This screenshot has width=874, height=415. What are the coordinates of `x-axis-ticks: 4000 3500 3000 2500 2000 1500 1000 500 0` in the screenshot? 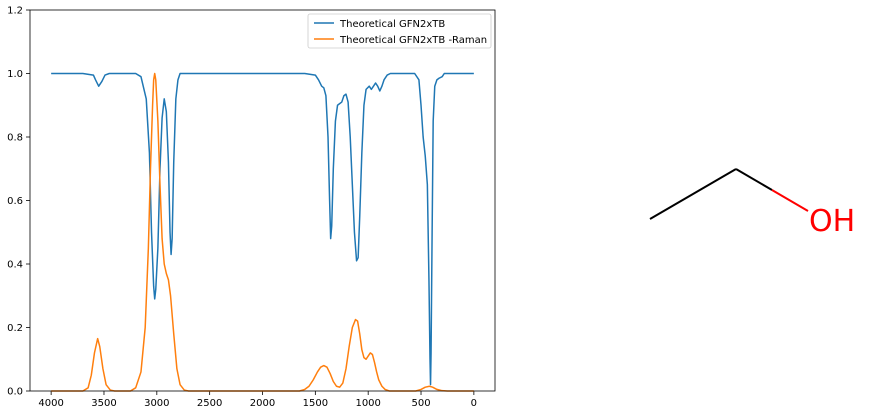 It's located at (257, 400).